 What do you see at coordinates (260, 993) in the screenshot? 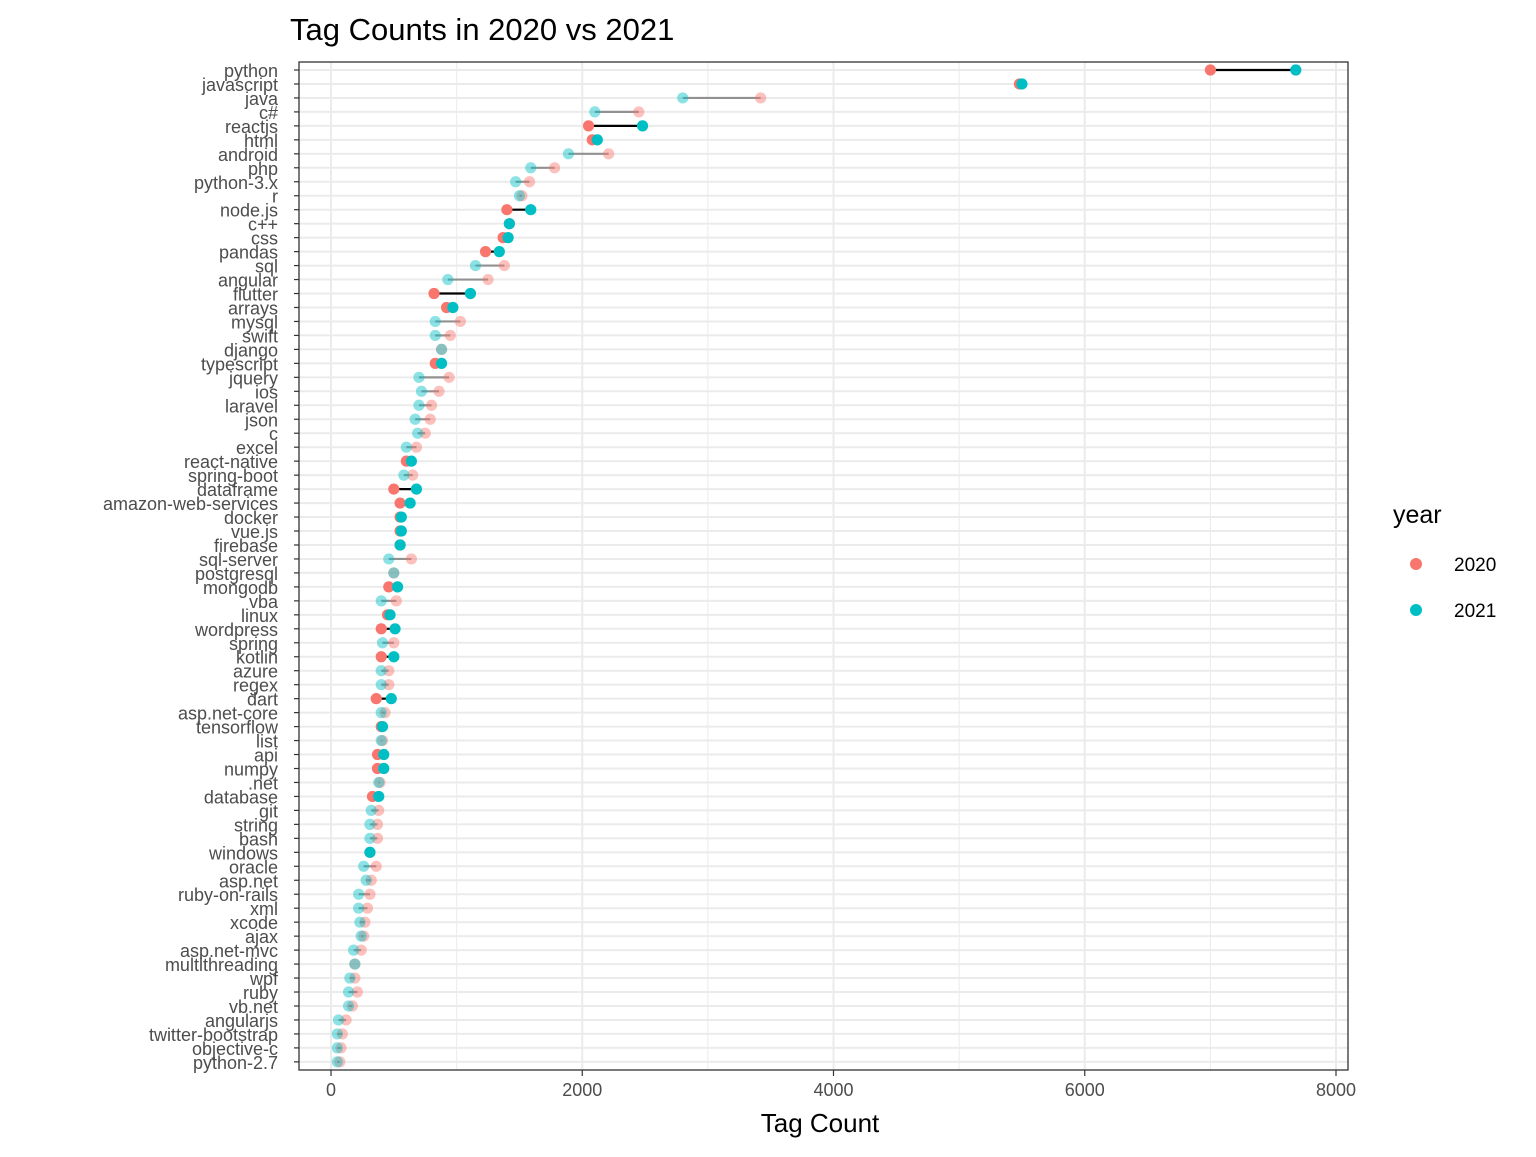
I see `y-tick-label: ruby` at bounding box center [260, 993].